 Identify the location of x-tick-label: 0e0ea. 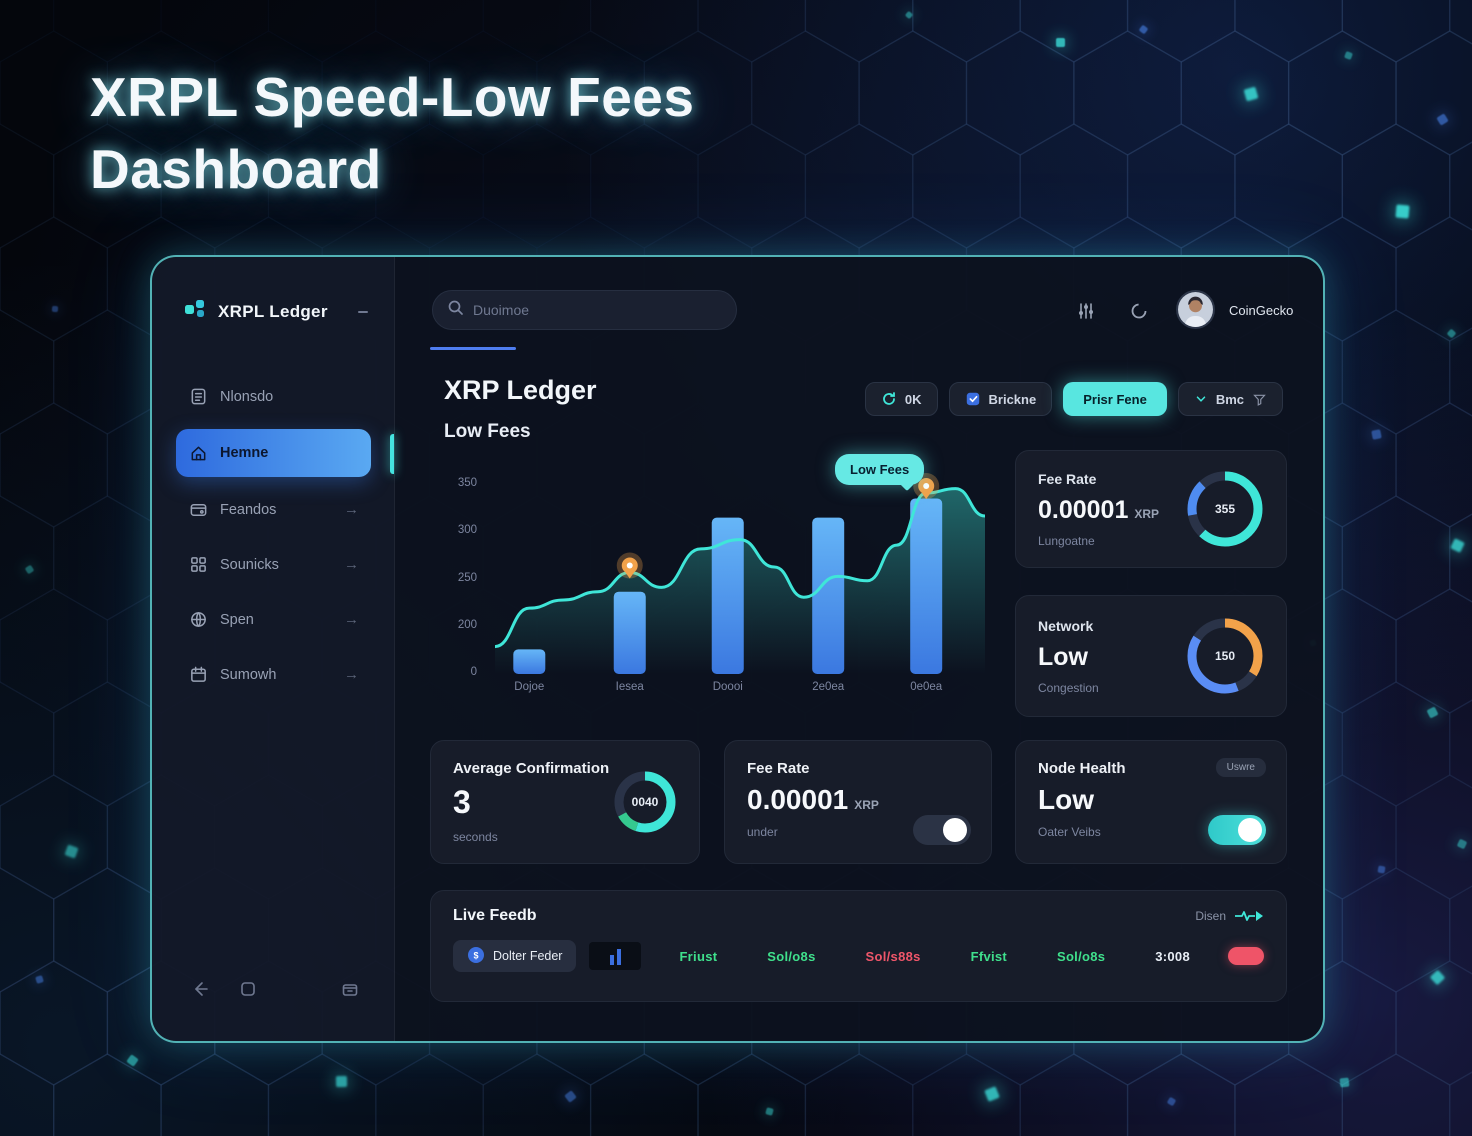
(926, 687).